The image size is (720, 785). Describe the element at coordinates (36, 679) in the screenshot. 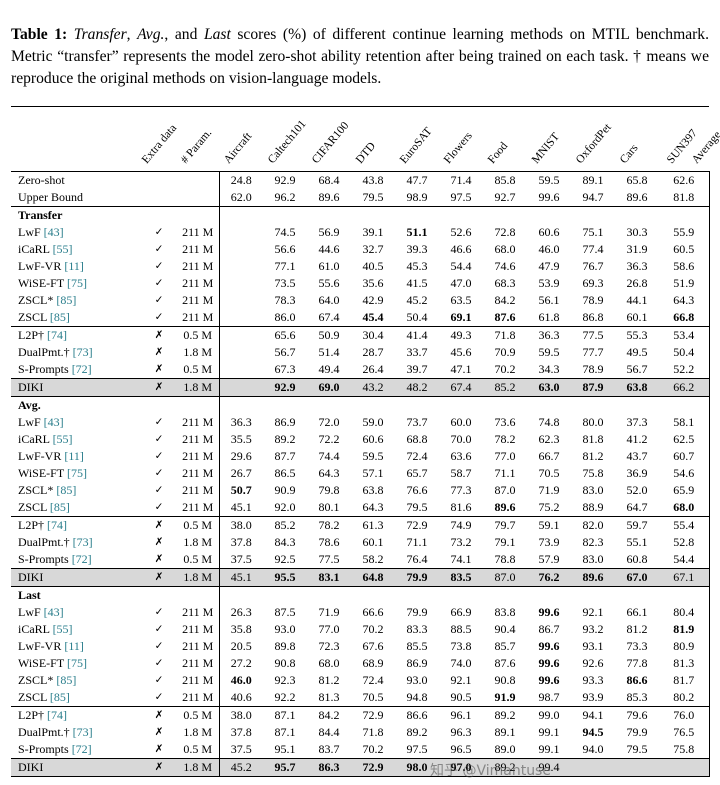

I see `method-name: ZSCL*` at that location.